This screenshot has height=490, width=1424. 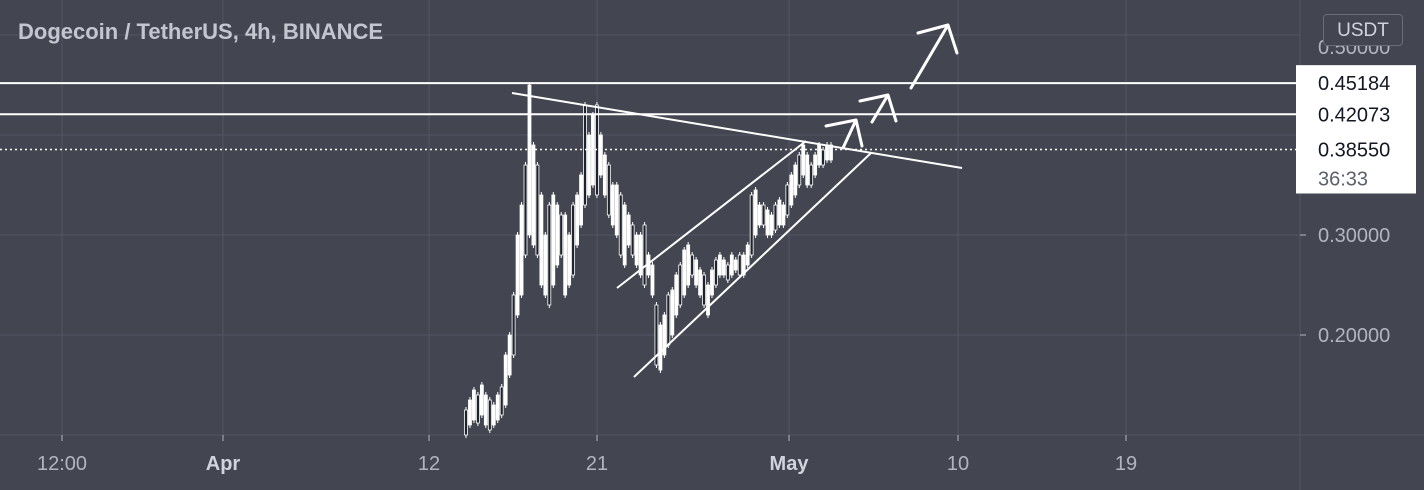 What do you see at coordinates (1343, 180) in the screenshot?
I see `countdown-label: 36:33` at bounding box center [1343, 180].